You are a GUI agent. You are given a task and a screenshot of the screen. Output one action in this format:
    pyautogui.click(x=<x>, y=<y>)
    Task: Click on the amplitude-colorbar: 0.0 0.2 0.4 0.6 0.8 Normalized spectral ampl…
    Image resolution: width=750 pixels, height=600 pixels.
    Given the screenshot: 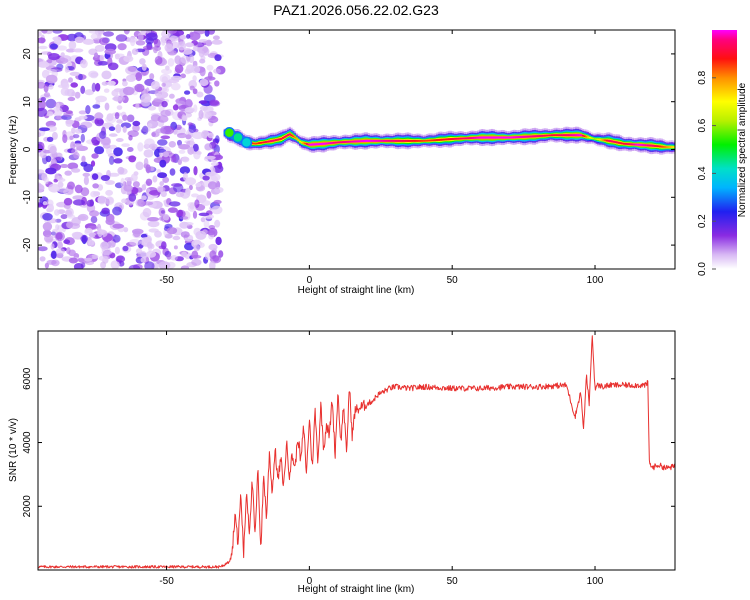 What is the action you would take?
    pyautogui.click(x=722, y=153)
    